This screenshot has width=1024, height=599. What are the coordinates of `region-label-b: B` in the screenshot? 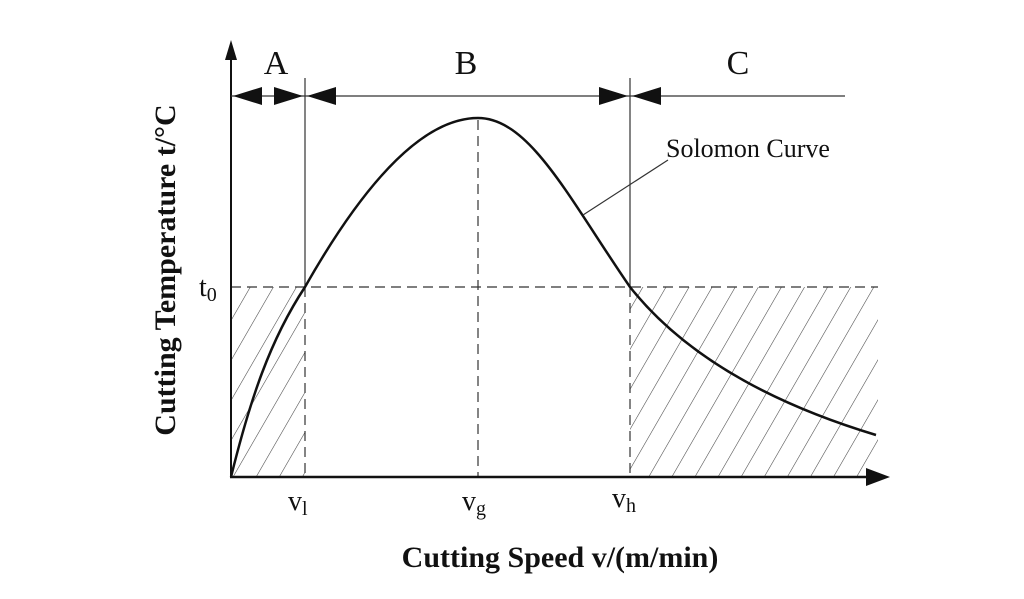 It's located at (466, 63).